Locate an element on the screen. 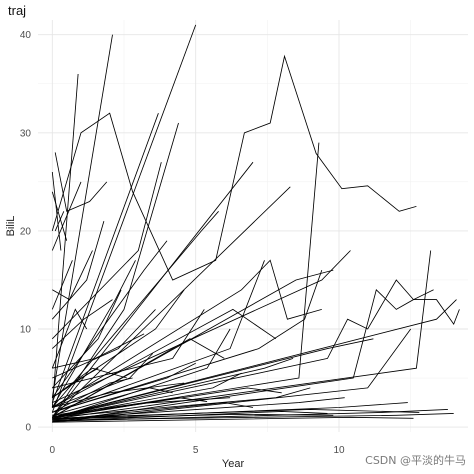 This screenshot has height=474, width=474. y-tick-labels: 0 10 20 30 40 is located at coordinates (26, 231).